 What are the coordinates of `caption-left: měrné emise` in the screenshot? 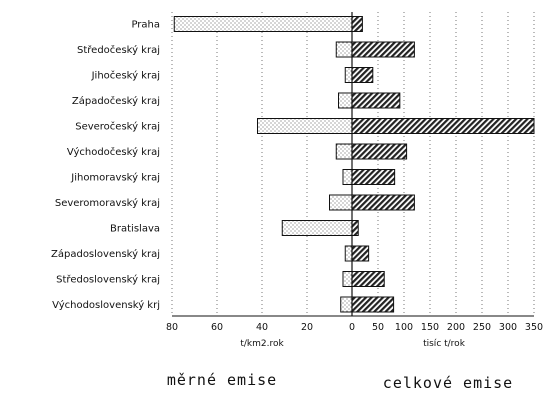 It's located at (222, 380).